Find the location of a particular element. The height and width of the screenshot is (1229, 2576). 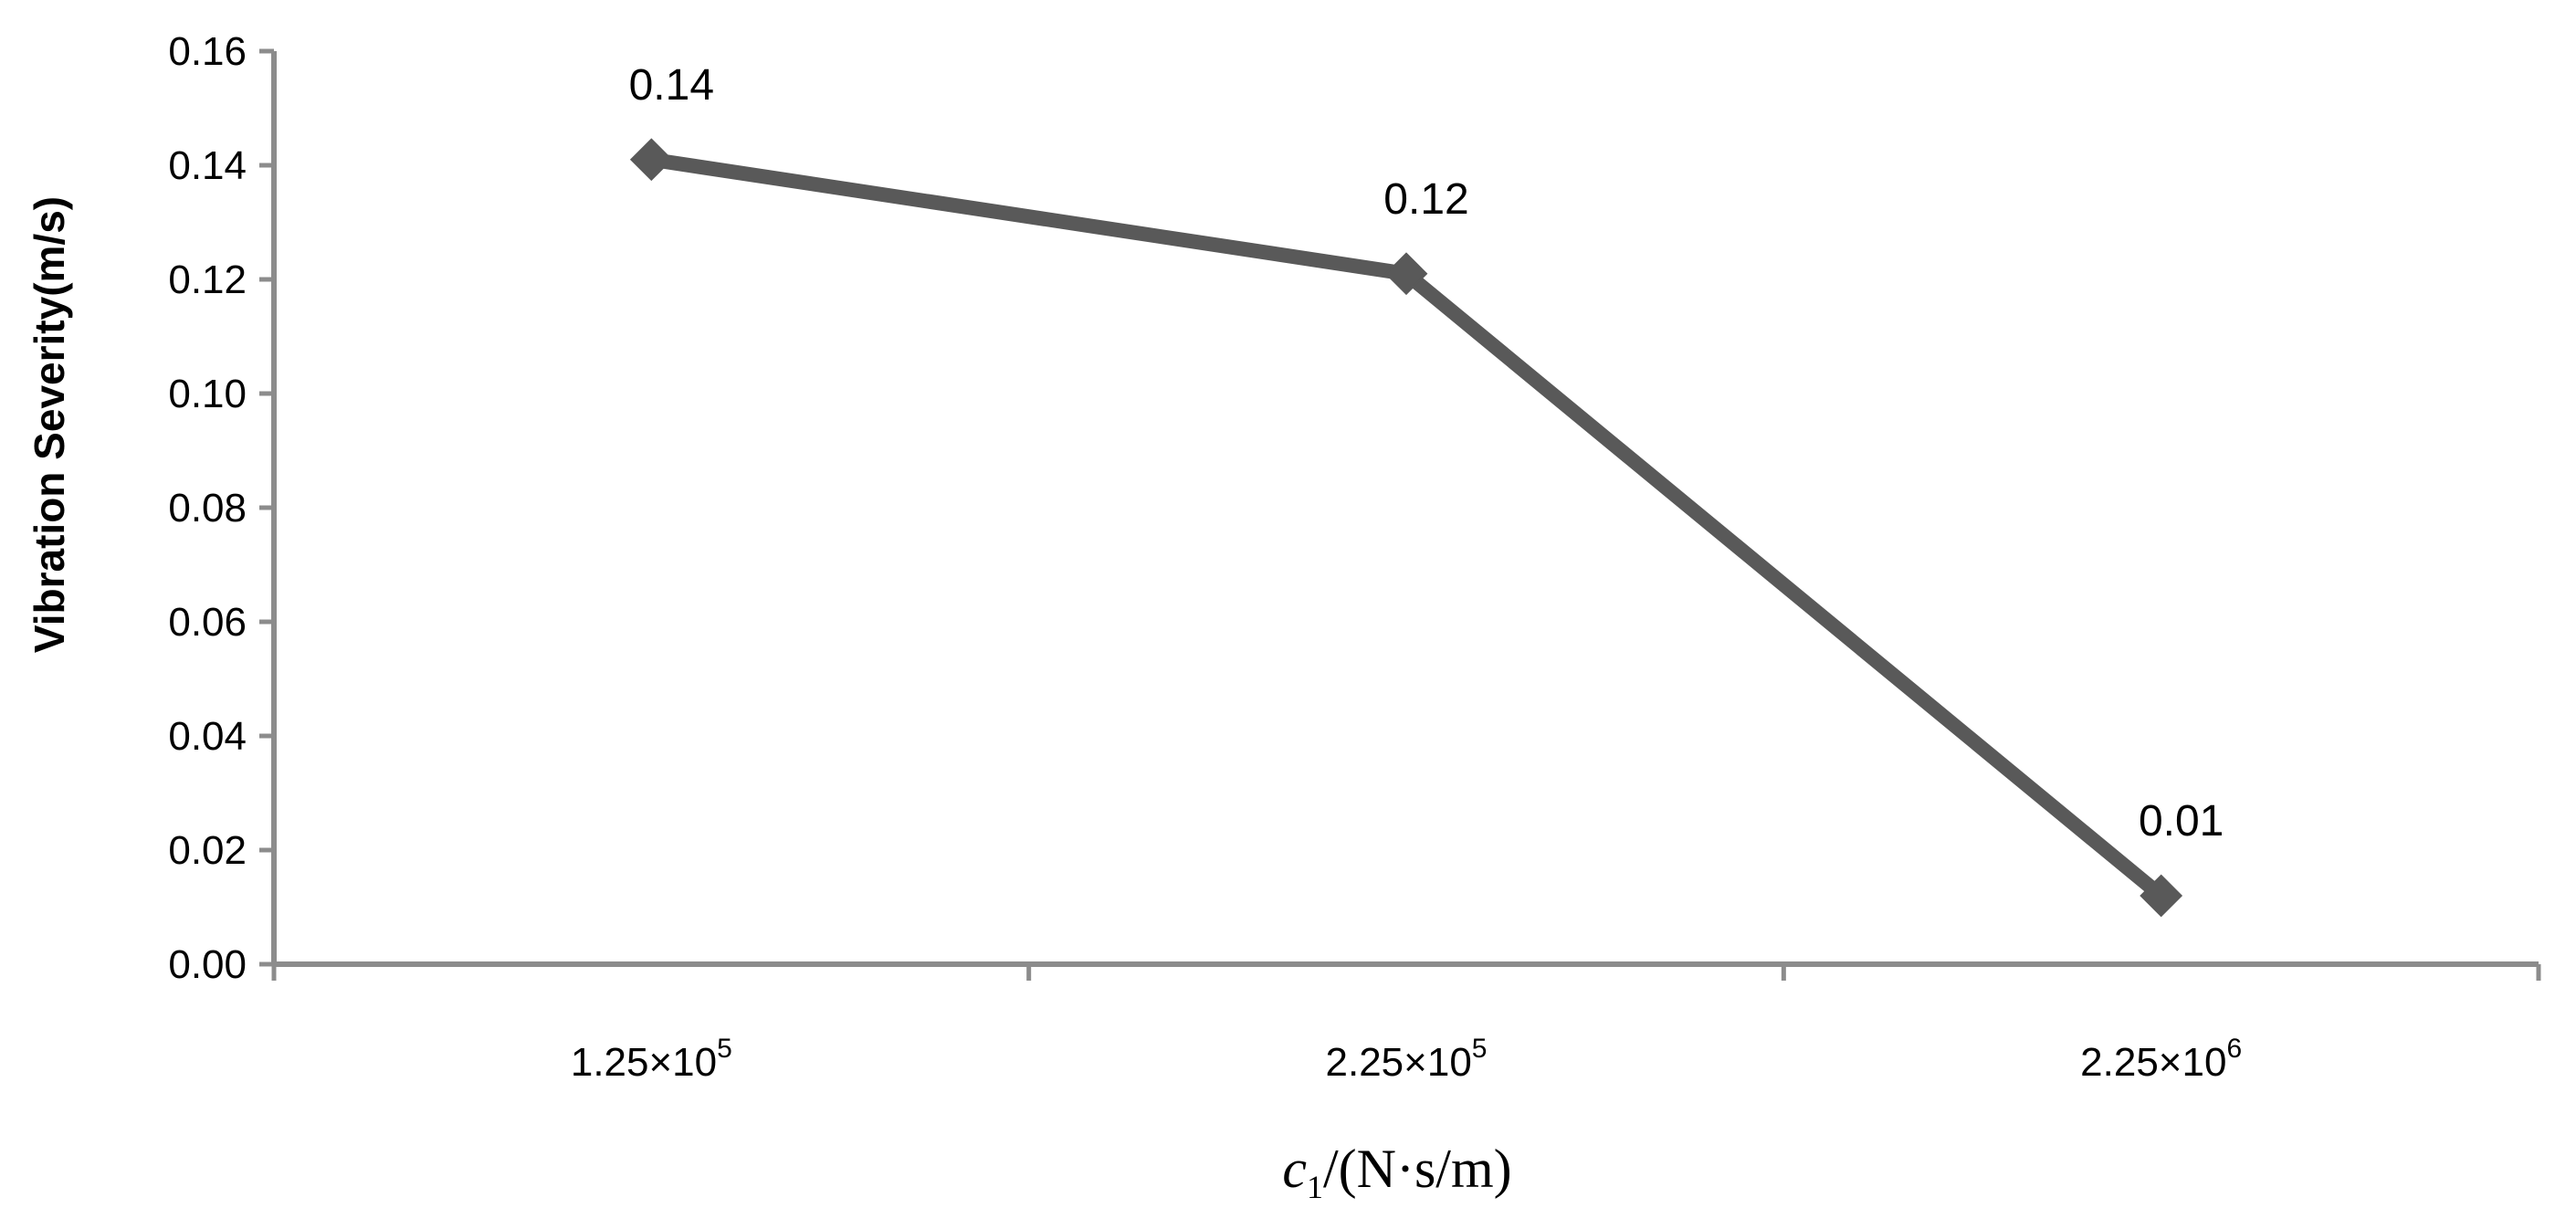

y-tick-label: 0.06 is located at coordinates (207, 622).